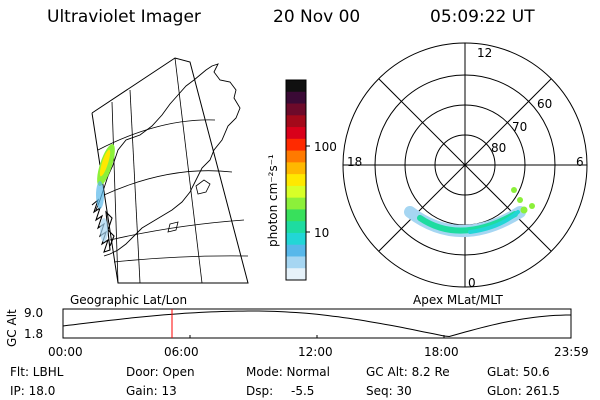  I want to click on aurora-polar, so click(469, 212).